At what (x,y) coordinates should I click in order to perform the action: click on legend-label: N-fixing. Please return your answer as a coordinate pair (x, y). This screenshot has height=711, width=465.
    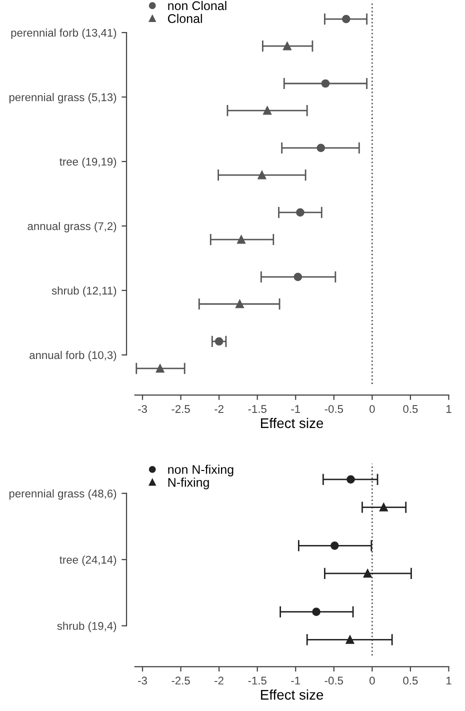
    Looking at the image, I should click on (188, 484).